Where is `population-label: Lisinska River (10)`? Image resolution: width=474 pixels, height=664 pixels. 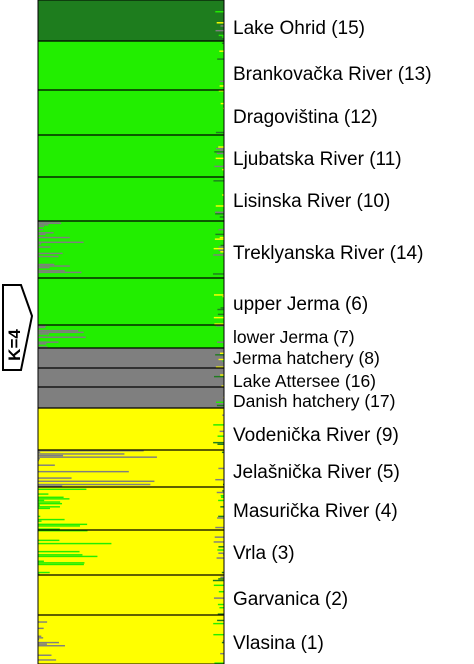
population-label: Lisinska River (10) is located at coordinates (311, 201).